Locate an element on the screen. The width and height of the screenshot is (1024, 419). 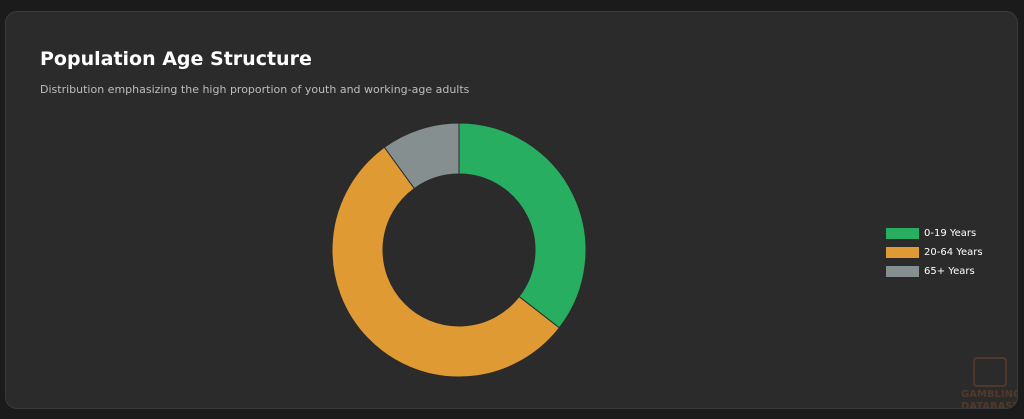
watermark-line-1: GAMBLING is located at coordinates (989, 394).